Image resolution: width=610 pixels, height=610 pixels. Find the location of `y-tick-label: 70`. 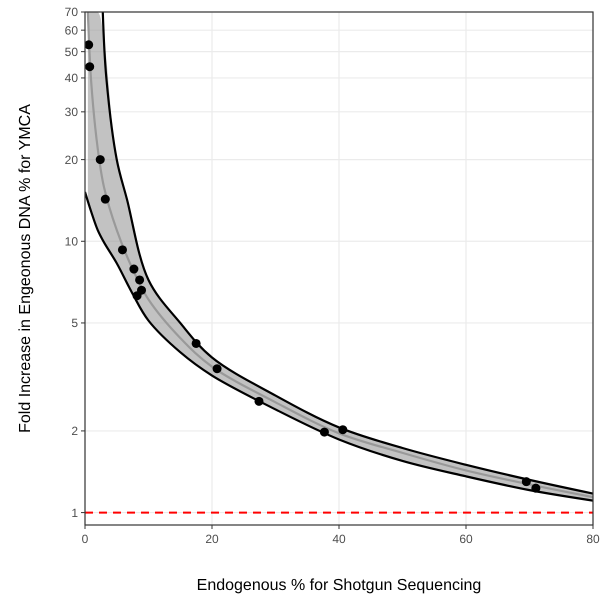

y-tick-label: 70 is located at coordinates (71, 12).